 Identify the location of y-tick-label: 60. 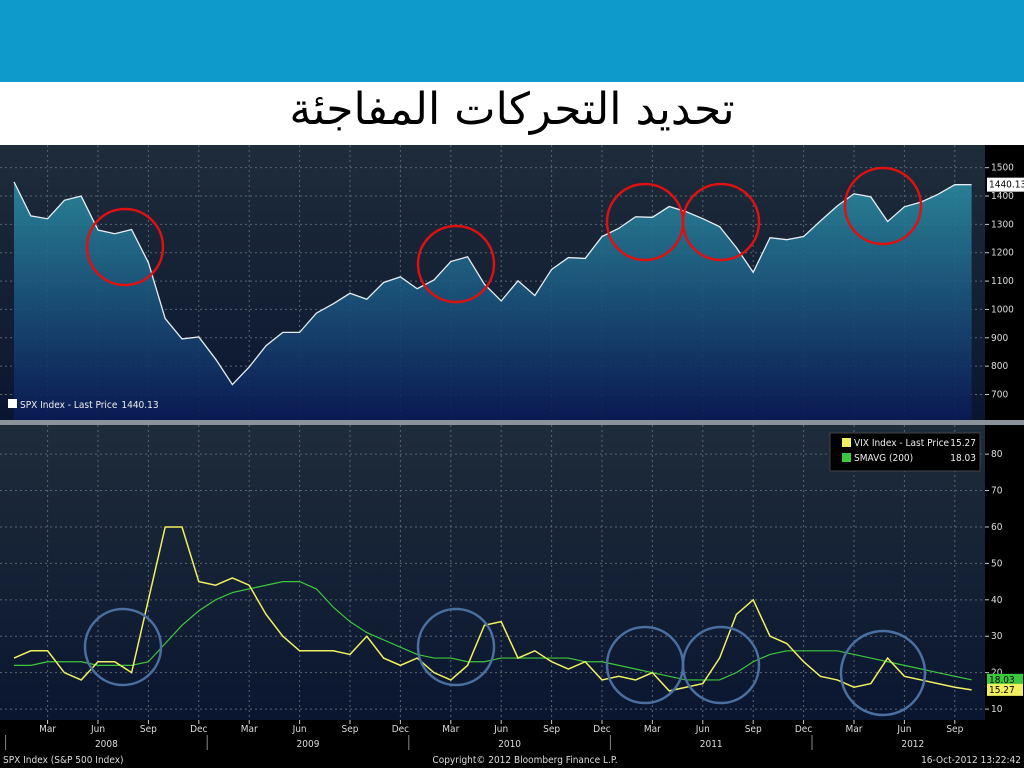
(997, 527).